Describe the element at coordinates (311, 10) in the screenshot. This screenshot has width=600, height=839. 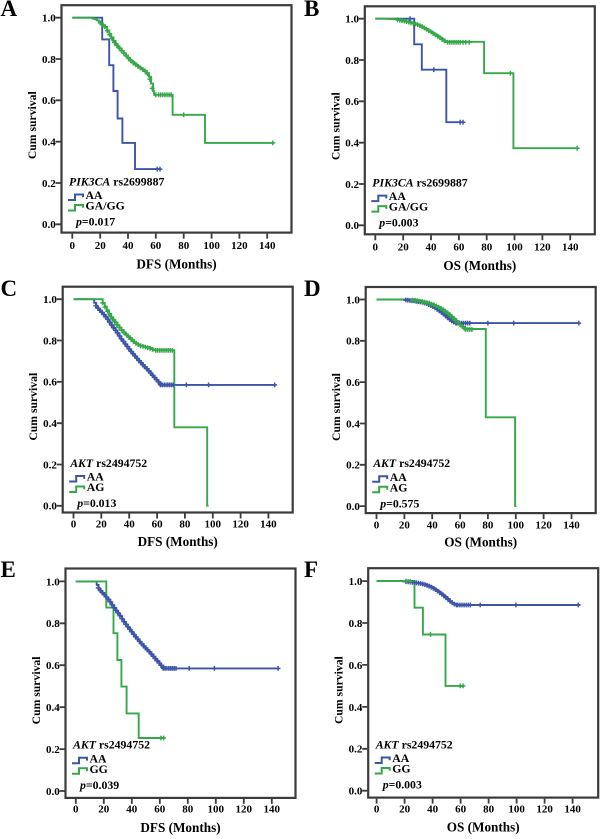
I see `svg-text: B` at that location.